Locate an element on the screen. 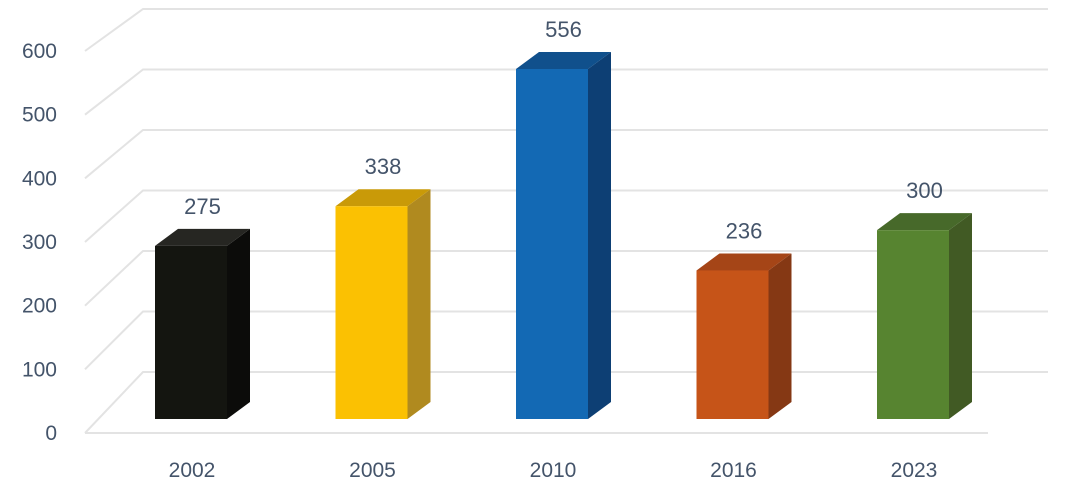 The height and width of the screenshot is (488, 1065). x-tick-label: 2023 is located at coordinates (914, 470).